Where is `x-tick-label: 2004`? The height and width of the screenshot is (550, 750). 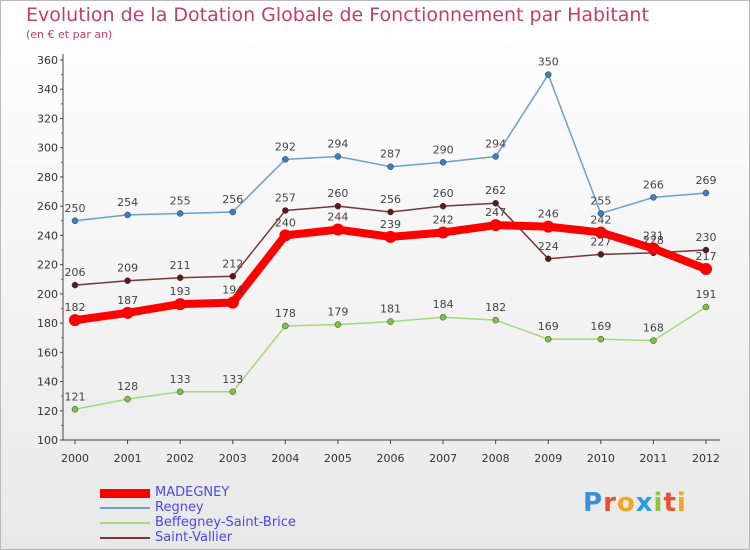
x-tick-label: 2004 is located at coordinates (285, 458).